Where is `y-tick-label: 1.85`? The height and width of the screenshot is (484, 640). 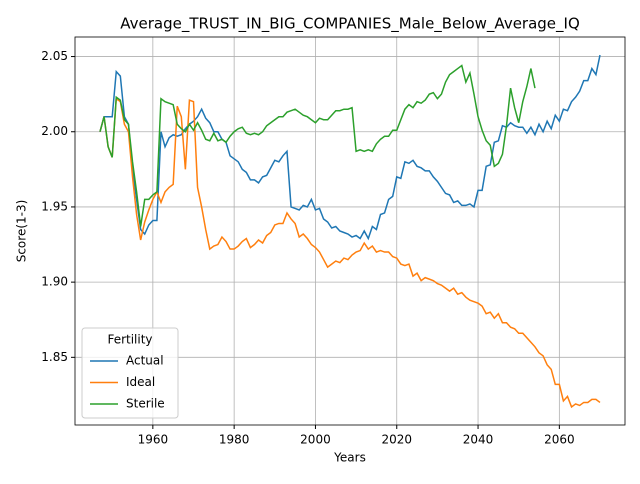 y-tick-label: 1.85 is located at coordinates (54, 357).